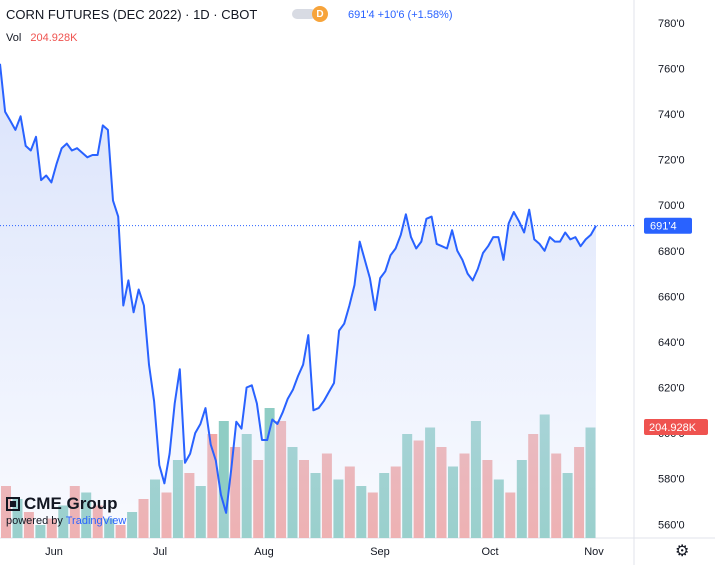 This screenshot has width=715, height=565. I want to click on y-tick-label: 560'0, so click(671, 525).